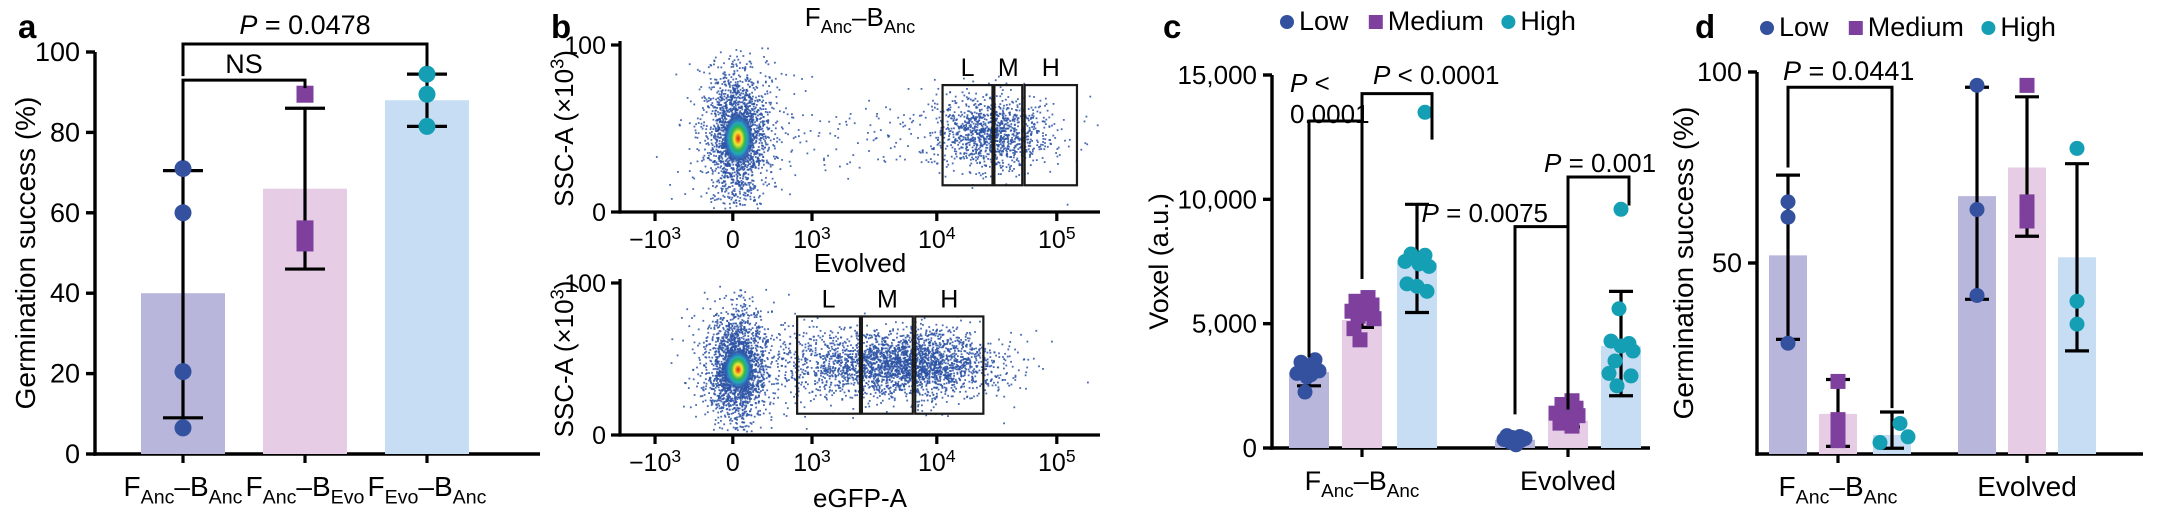 The height and width of the screenshot is (516, 2158). I want to click on x-tick-label: 10⁴, so click(937, 238).